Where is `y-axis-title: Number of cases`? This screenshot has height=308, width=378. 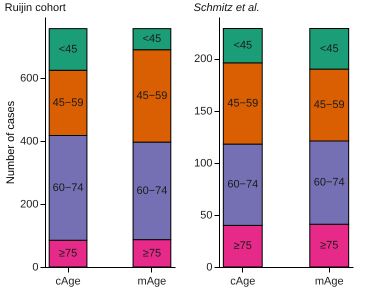
y-axis-title: Number of cases is located at coordinates (11, 142).